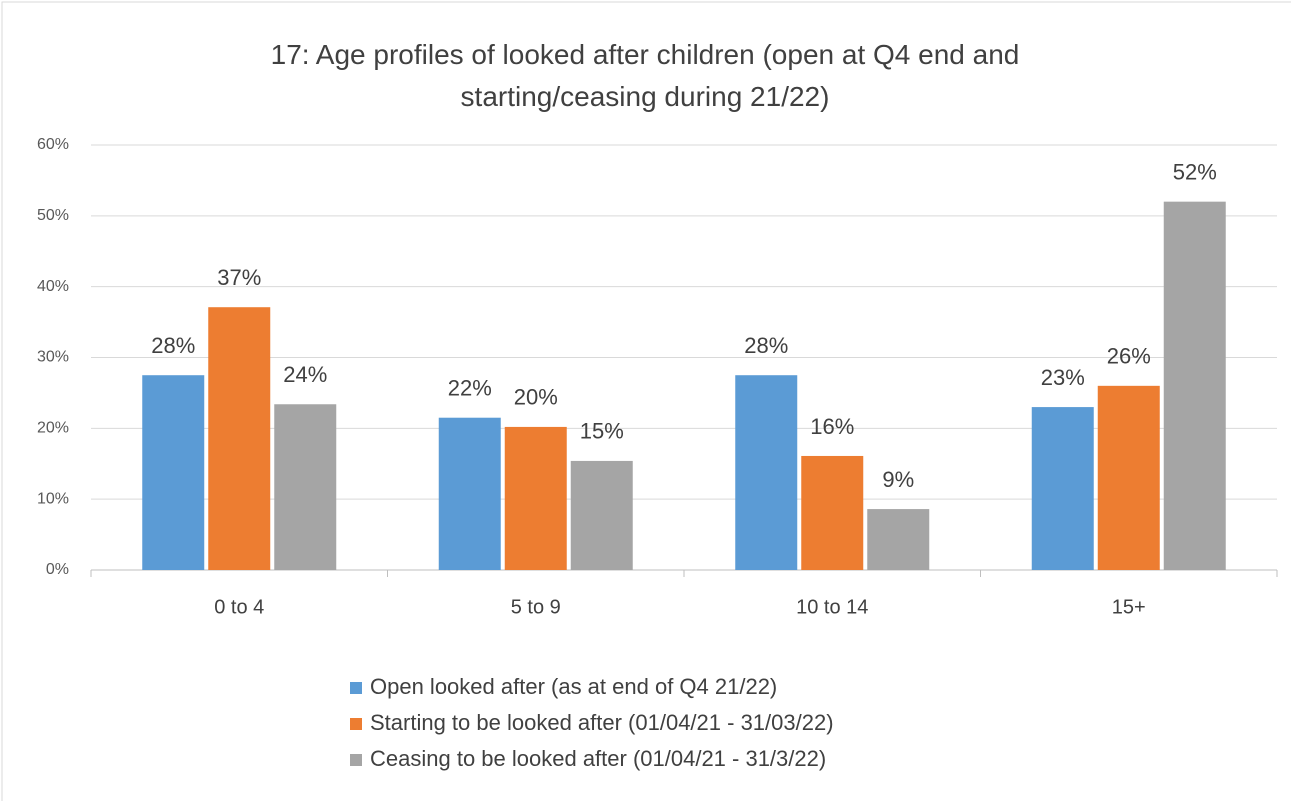  Describe the element at coordinates (898, 479) in the screenshot. I see `data-label: 9%` at that location.